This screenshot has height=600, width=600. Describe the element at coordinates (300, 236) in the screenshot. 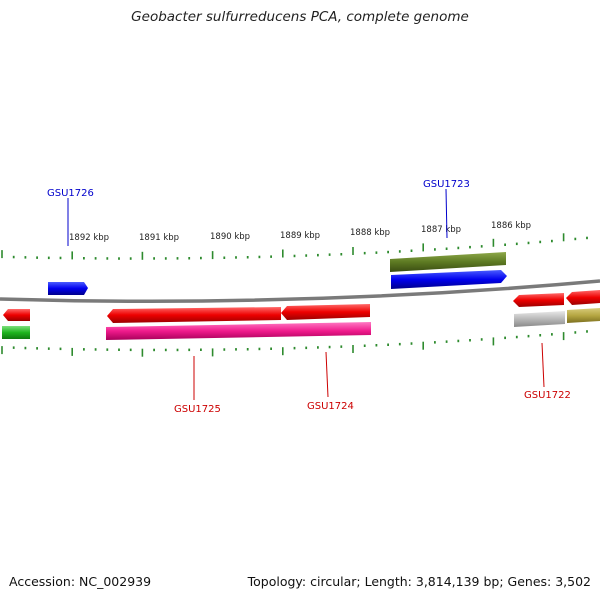

I see `scale-label-1889: 1889 kbp` at that location.